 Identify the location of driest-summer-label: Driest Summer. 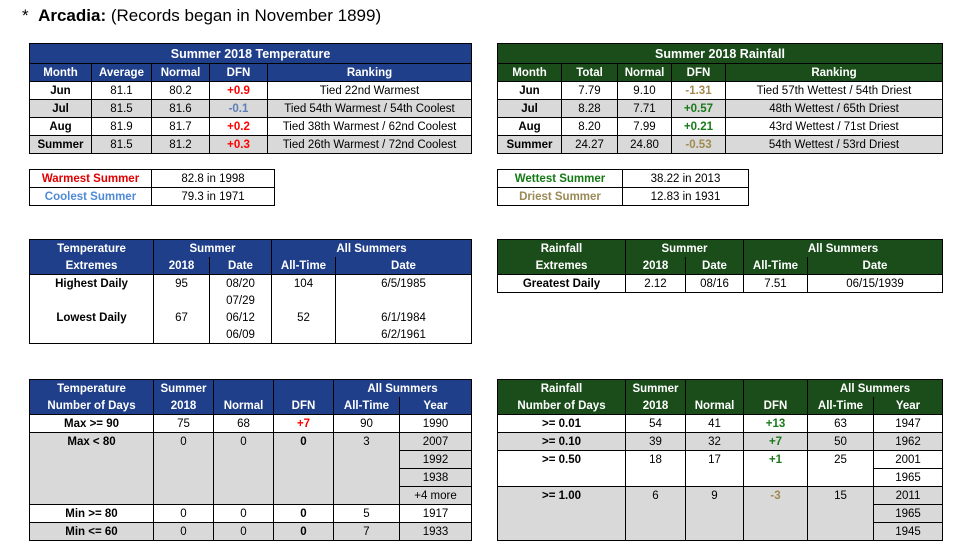
(560, 196).